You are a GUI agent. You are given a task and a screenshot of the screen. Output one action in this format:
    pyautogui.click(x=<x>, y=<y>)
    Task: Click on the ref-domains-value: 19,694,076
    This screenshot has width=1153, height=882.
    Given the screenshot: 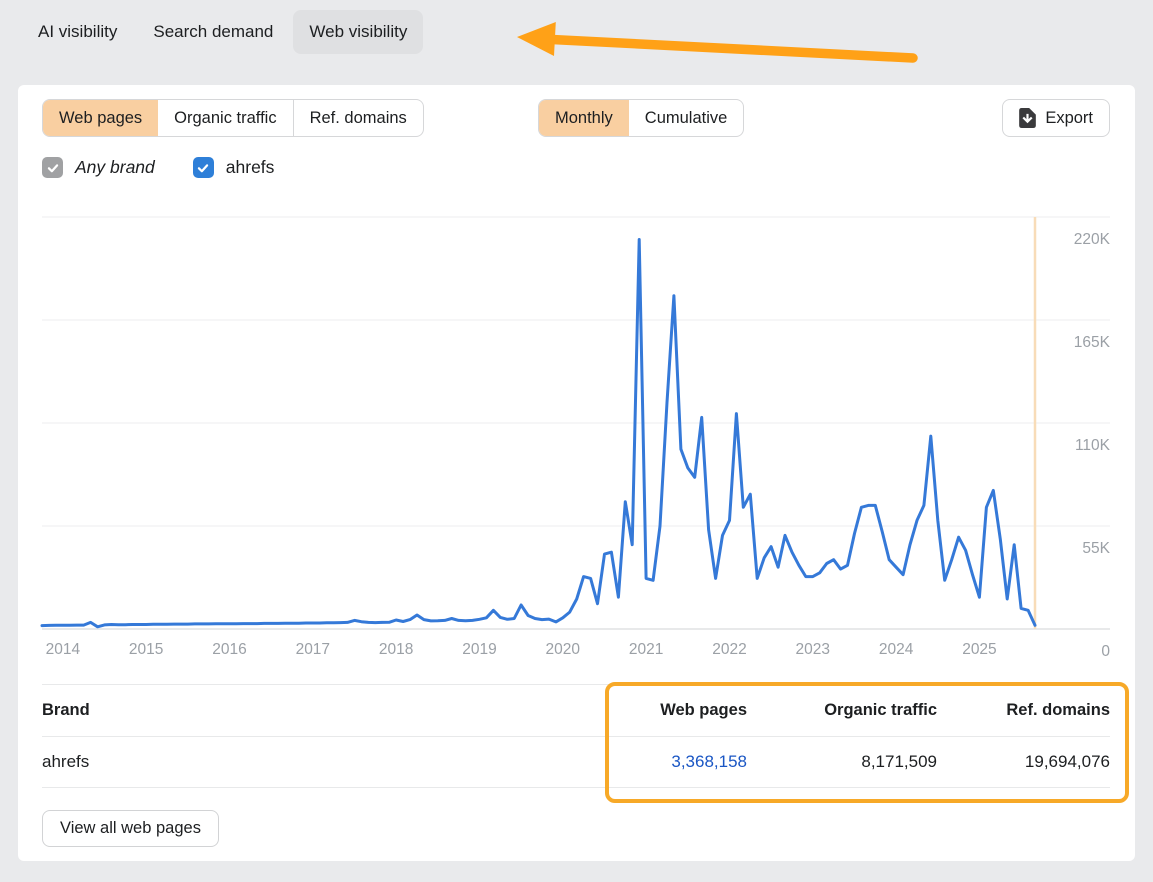 What is the action you would take?
    pyautogui.click(x=1067, y=761)
    